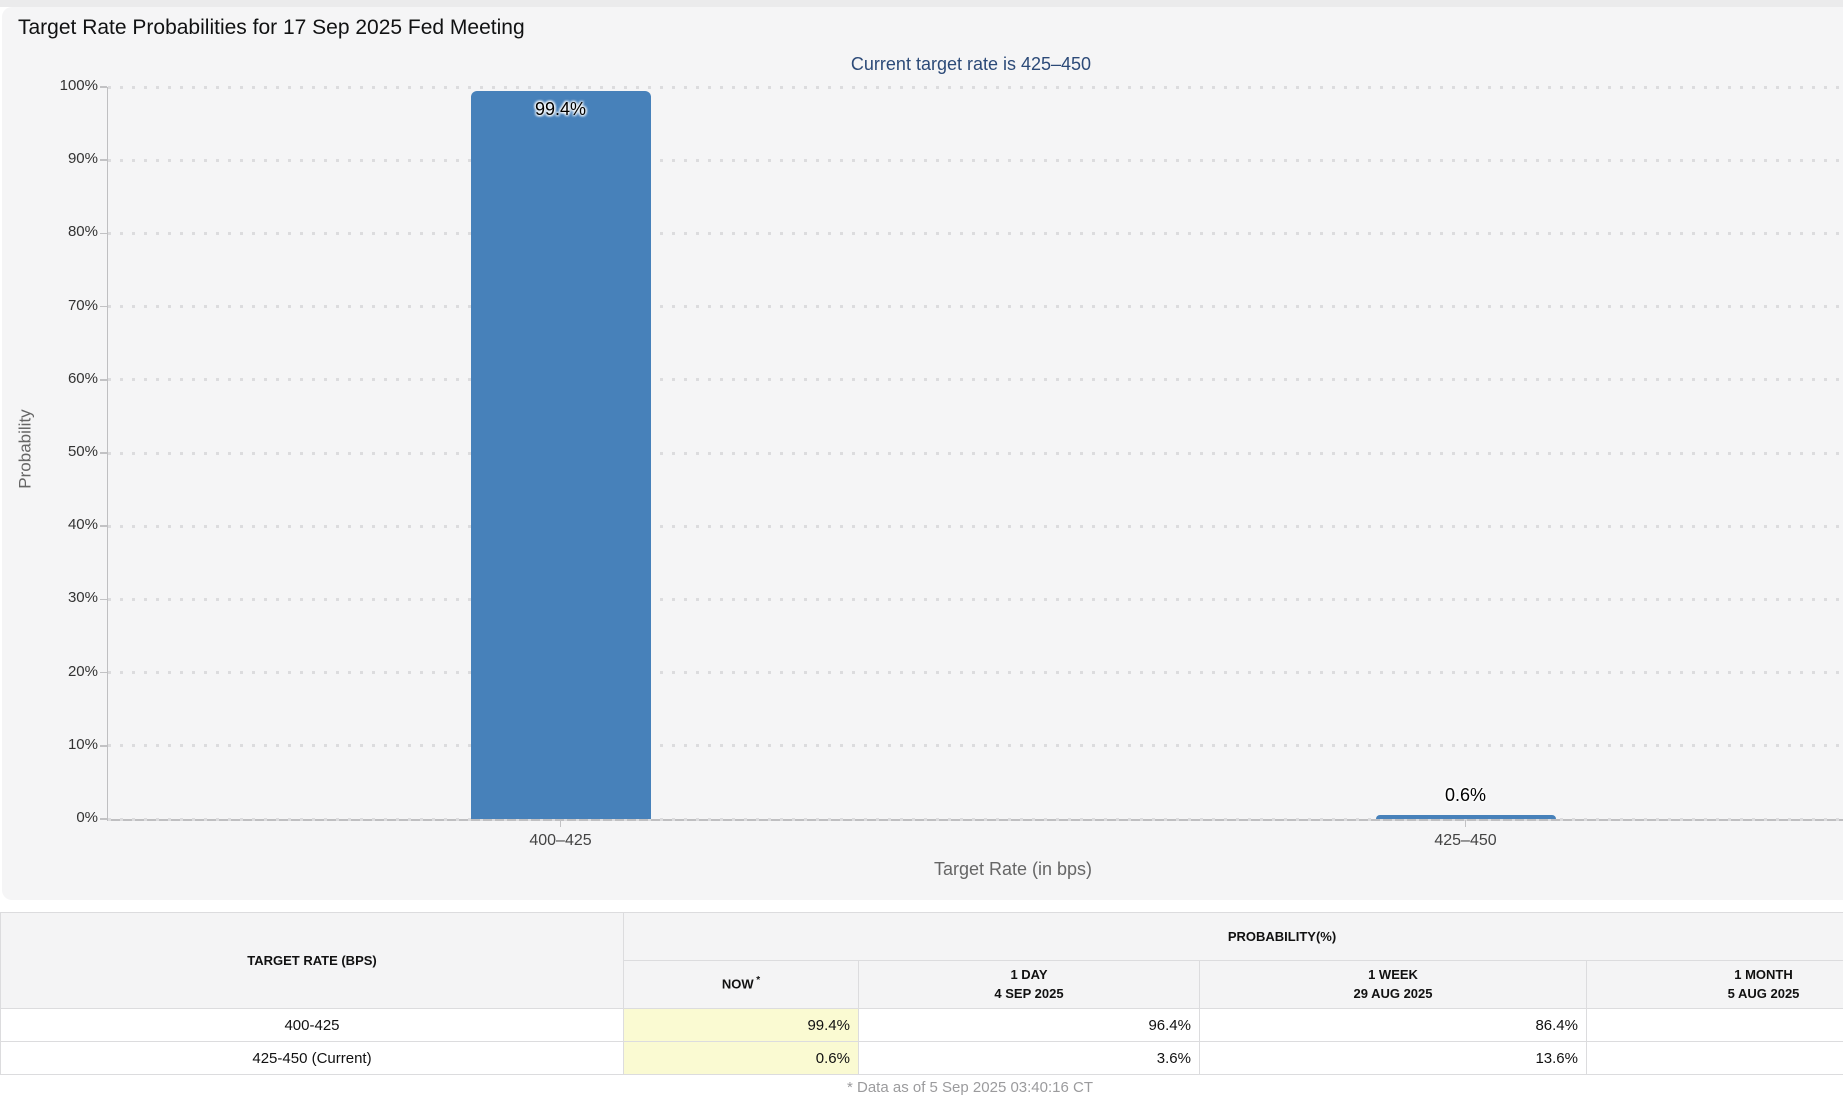  What do you see at coordinates (82, 598) in the screenshot?
I see `y-tick-label: 30%` at bounding box center [82, 598].